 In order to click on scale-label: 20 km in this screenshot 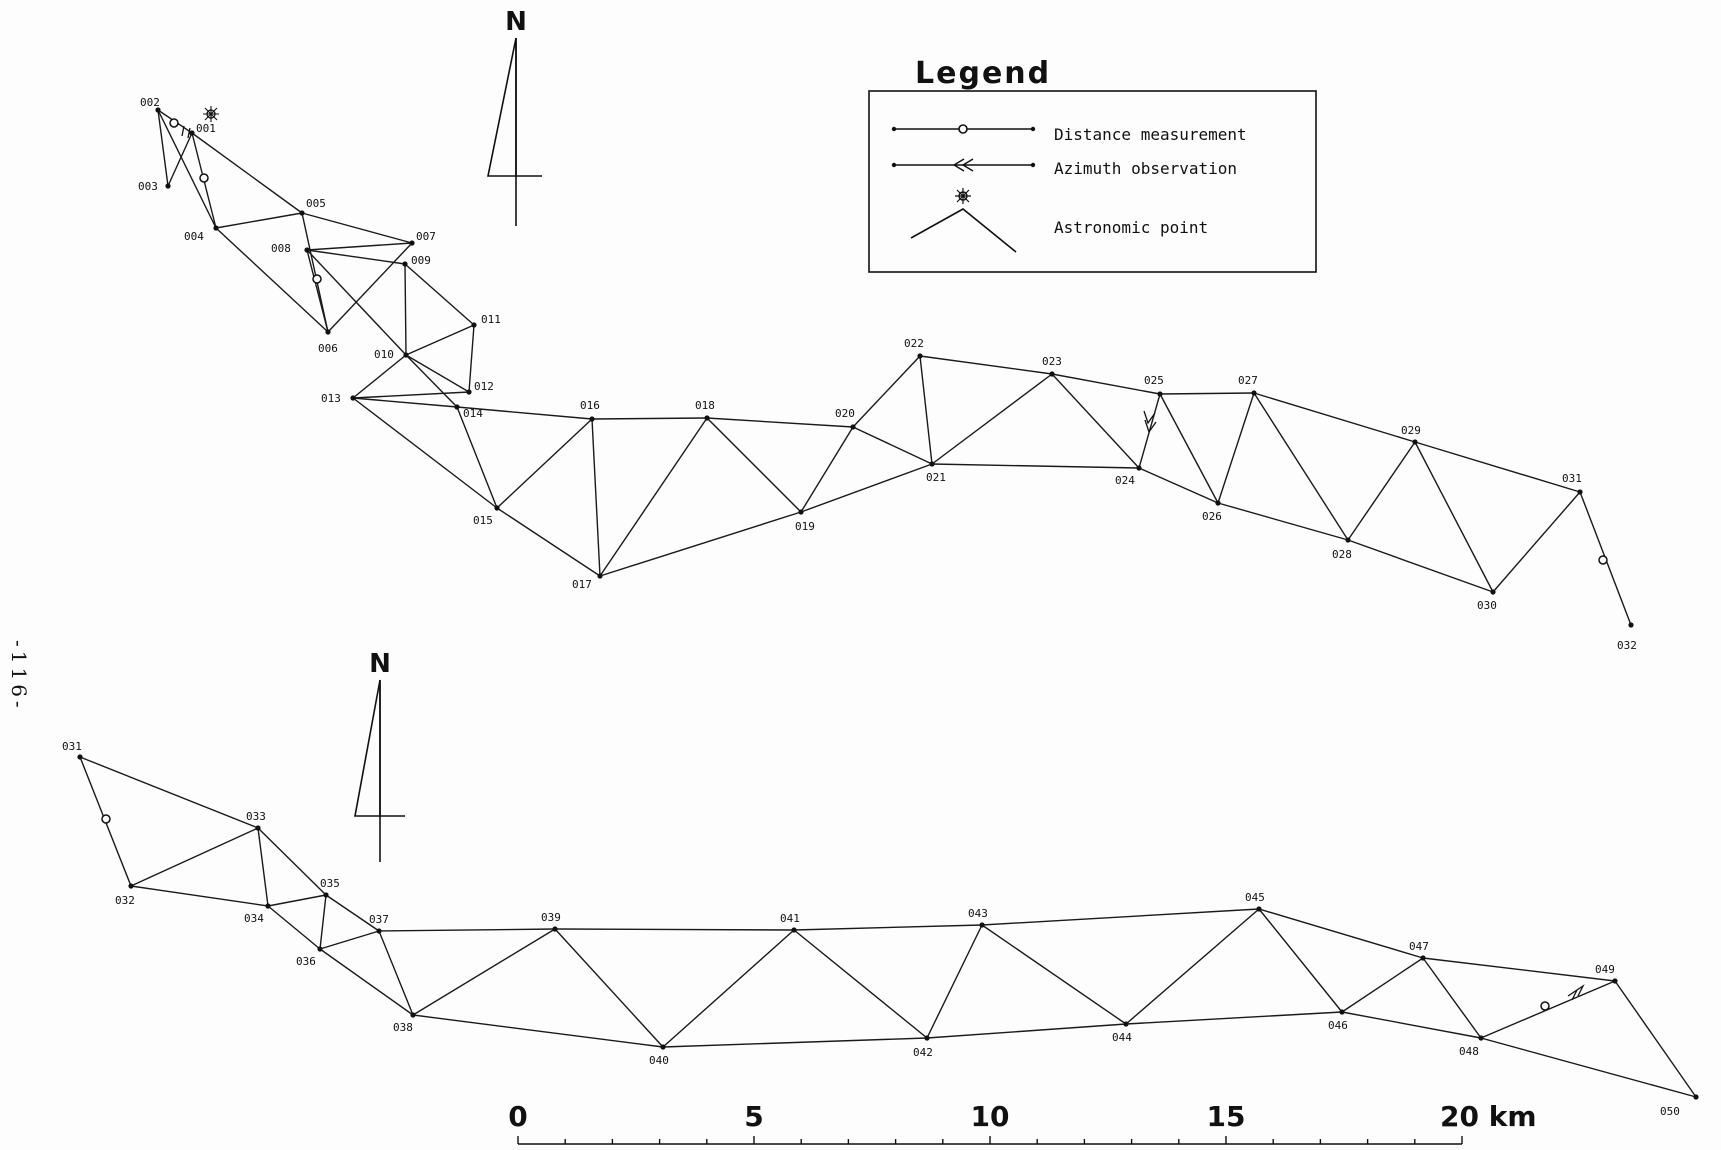, I will do `click(1488, 1116)`.